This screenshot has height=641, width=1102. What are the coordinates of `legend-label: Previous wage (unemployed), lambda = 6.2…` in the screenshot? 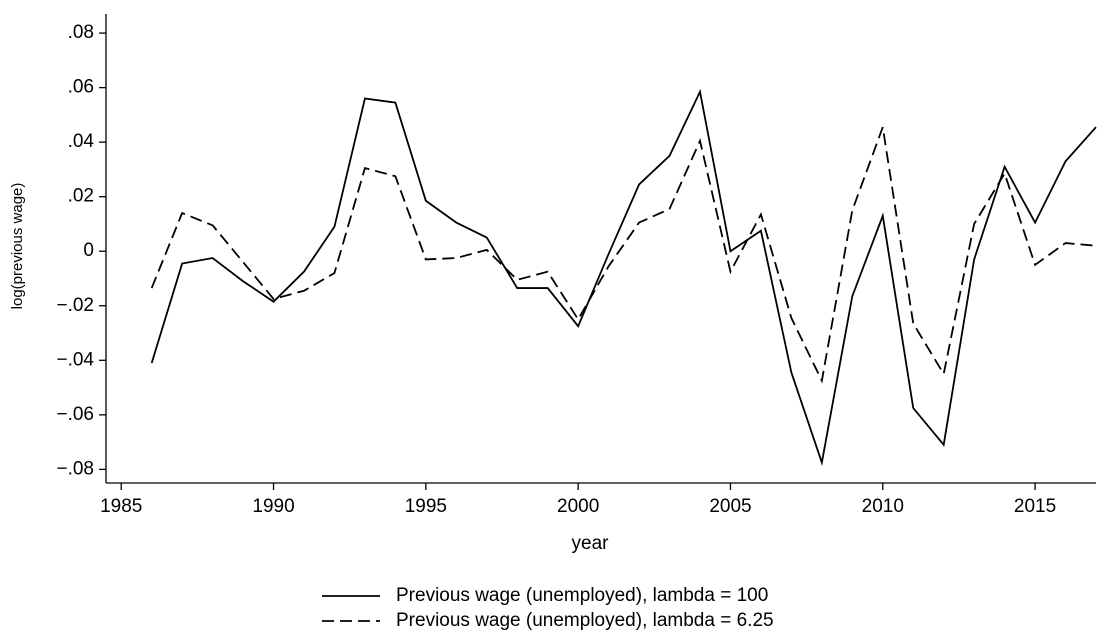 It's located at (585, 620).